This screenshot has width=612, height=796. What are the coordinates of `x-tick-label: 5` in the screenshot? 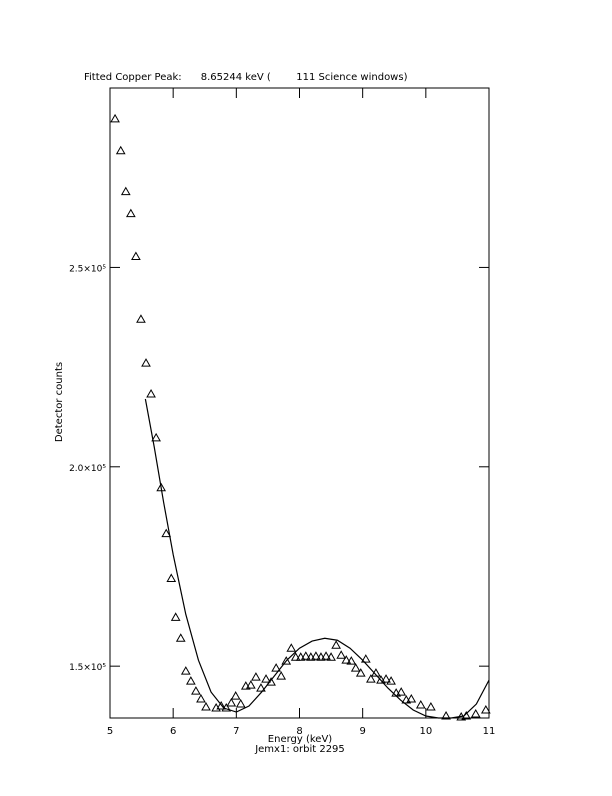 It's located at (110, 731).